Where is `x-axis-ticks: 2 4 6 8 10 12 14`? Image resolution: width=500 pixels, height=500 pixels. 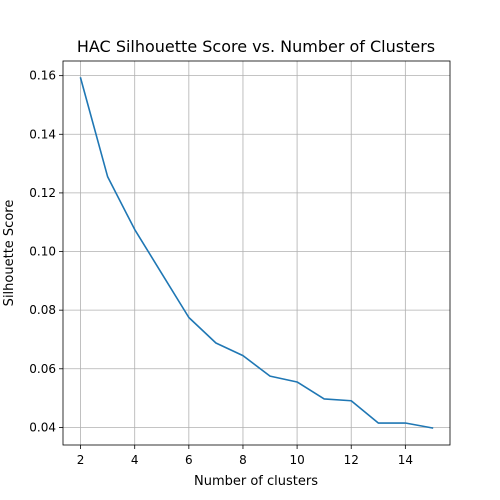
x-axis-ticks: 2 4 6 8 10 12 14 is located at coordinates (245, 456).